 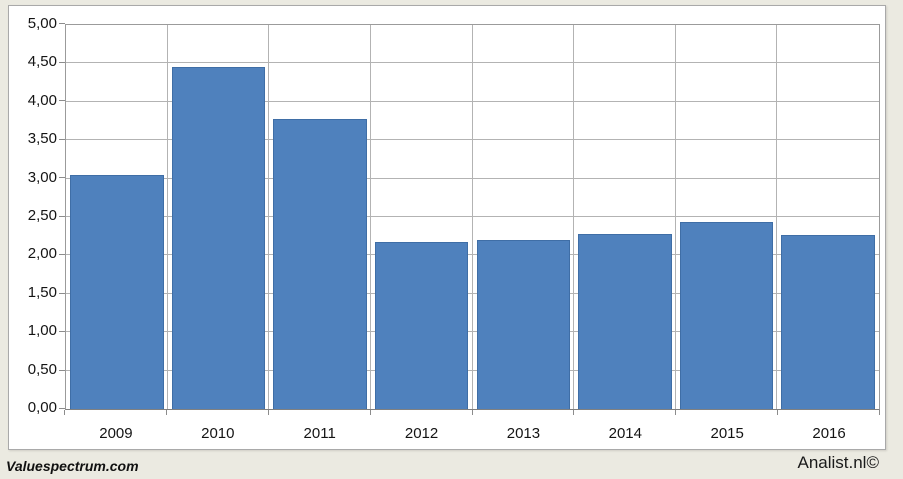 What do you see at coordinates (838, 462) in the screenshot?
I see `analist-watermark: Analist.nl©` at bounding box center [838, 462].